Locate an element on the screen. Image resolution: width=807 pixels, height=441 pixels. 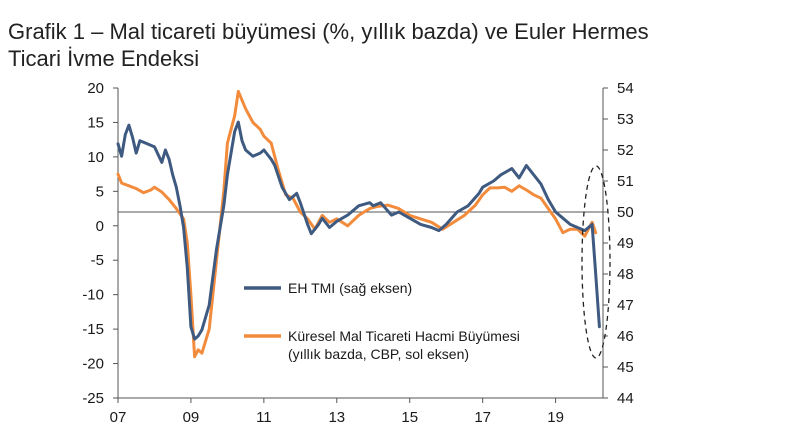
legend-label-trade-volume: Küresel Mal Ticareti Hacmi Büyümesi is located at coordinates (404, 336).